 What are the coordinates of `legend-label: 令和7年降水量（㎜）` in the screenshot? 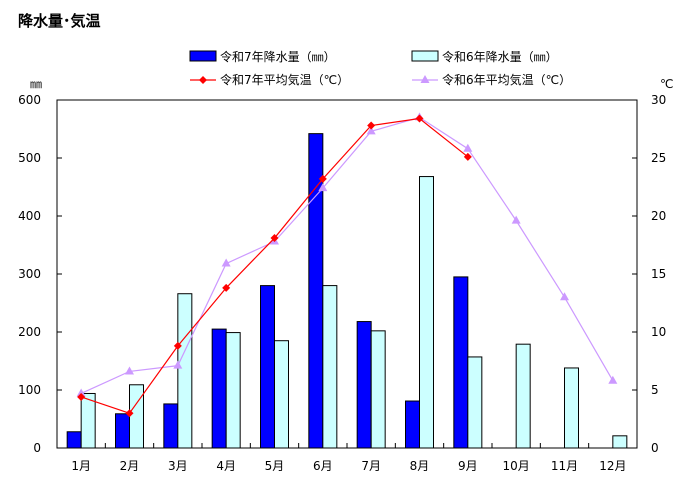 It's located at (278, 56).